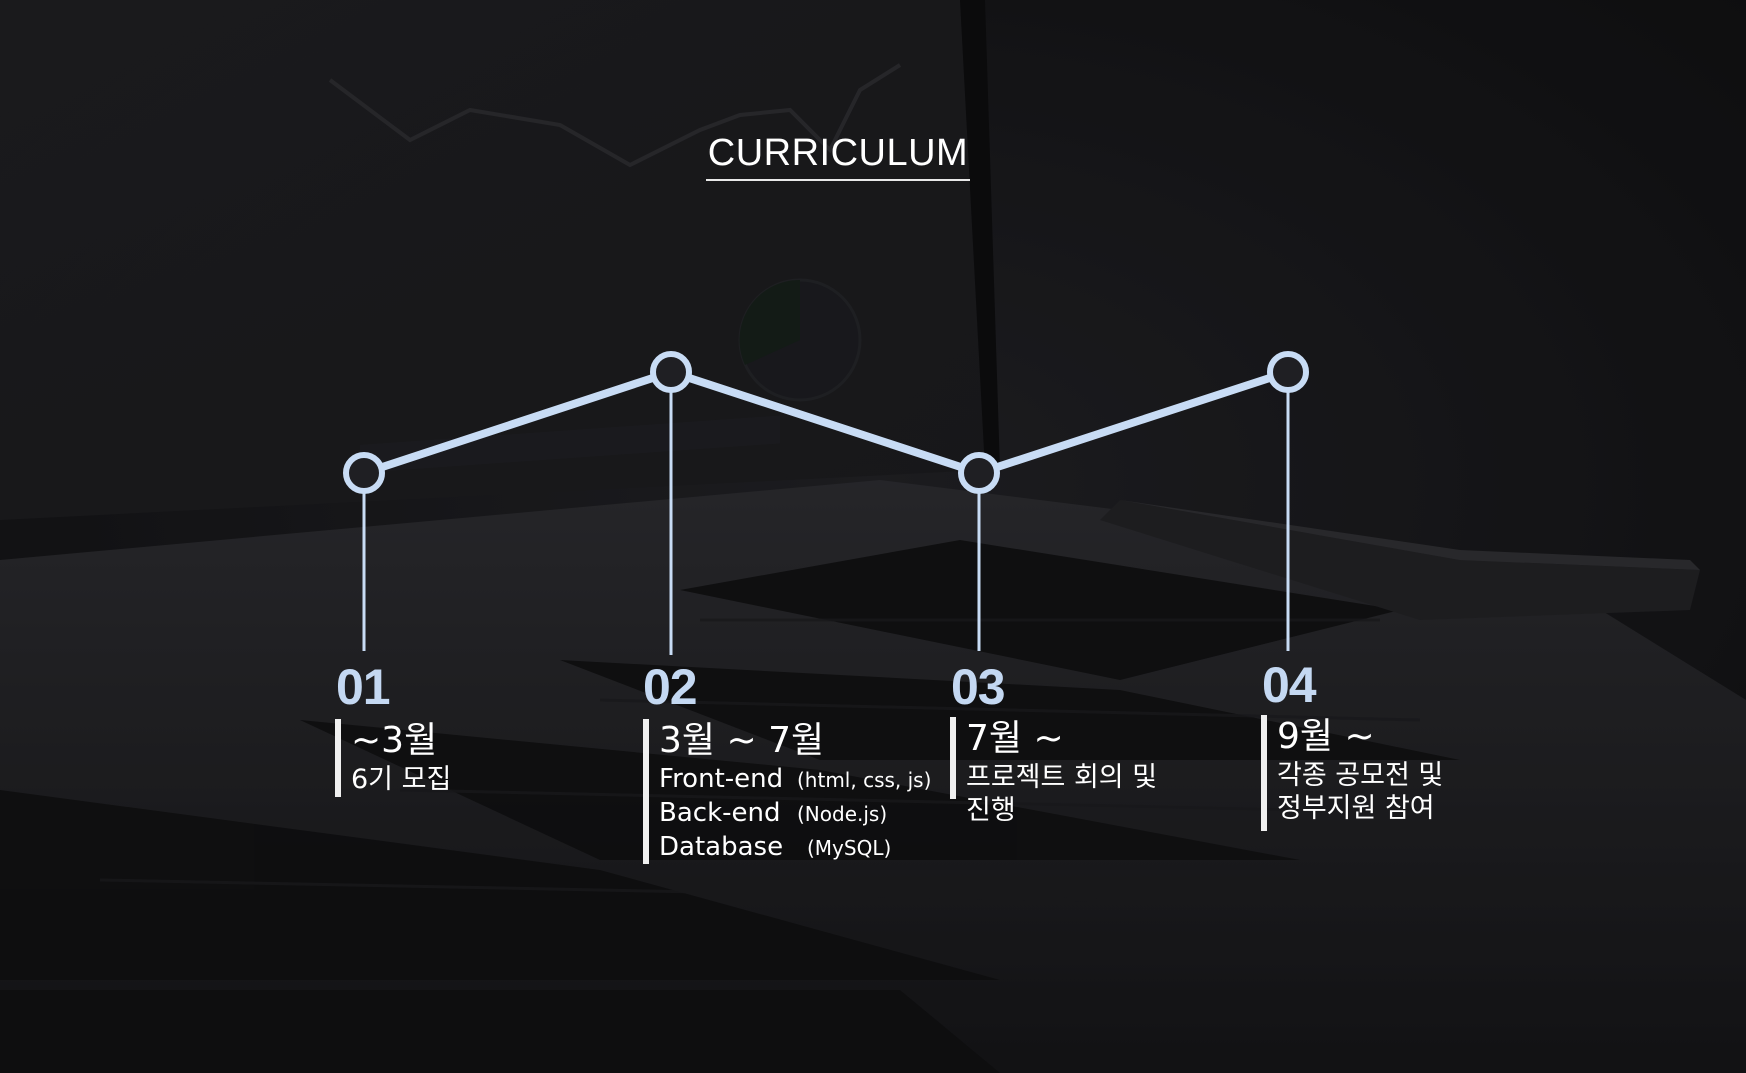  Describe the element at coordinates (979, 473) in the screenshot. I see `step-03-node` at that location.